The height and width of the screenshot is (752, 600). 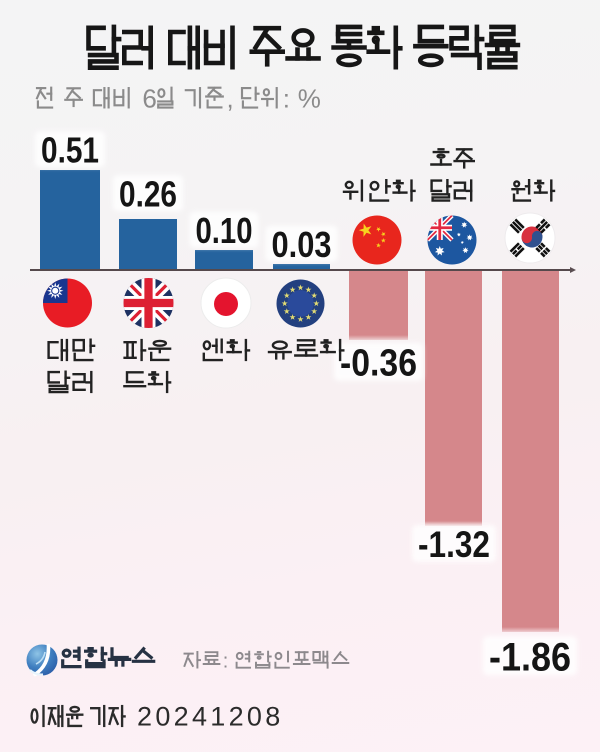 What do you see at coordinates (210, 717) in the screenshot?
I see `svg-text: 20241208` at bounding box center [210, 717].